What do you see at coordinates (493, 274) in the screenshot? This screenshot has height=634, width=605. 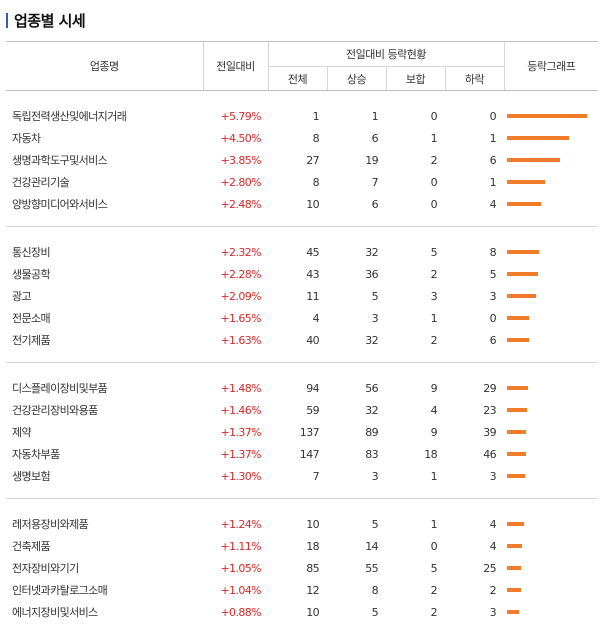 I see `down-count: 5` at bounding box center [493, 274].